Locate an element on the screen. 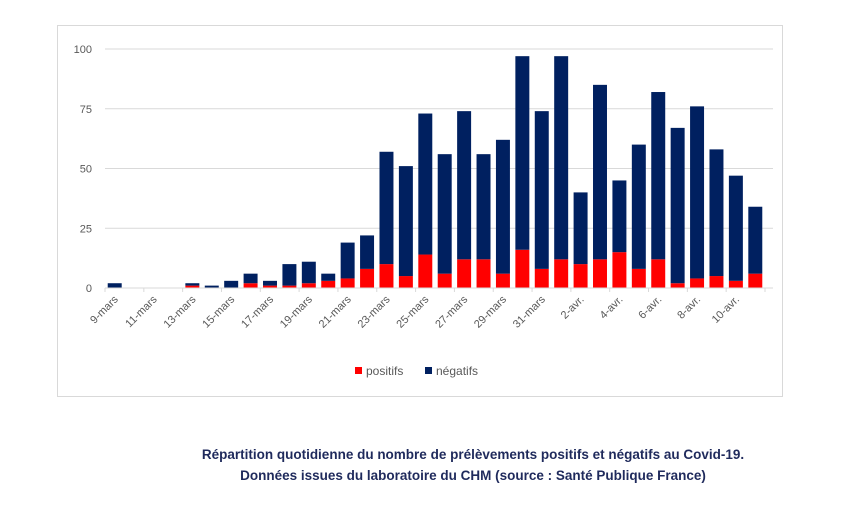  x-tick-label: 10-avr. is located at coordinates (726, 310).